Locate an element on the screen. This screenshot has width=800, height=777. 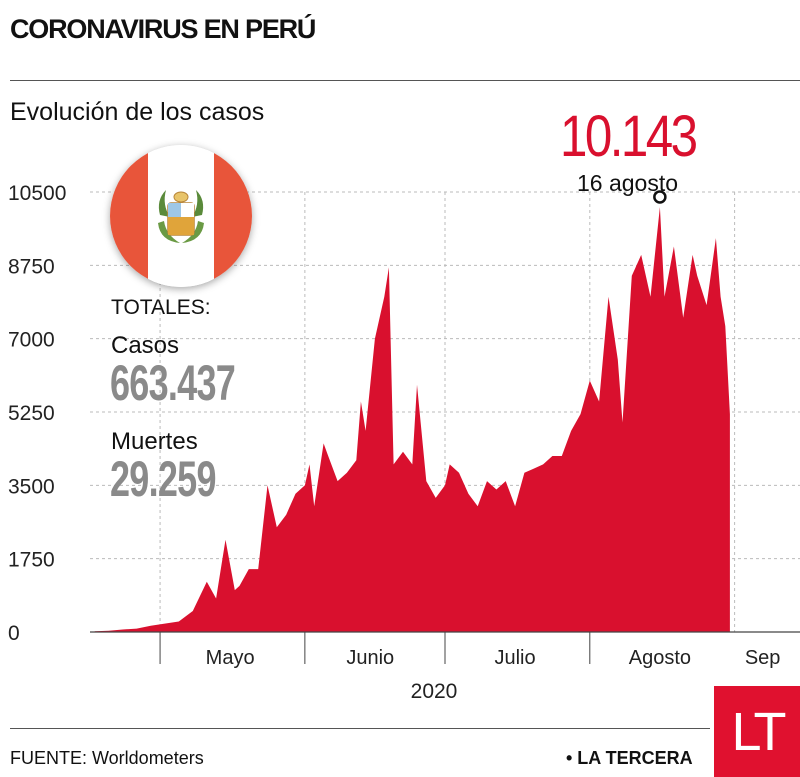
coat-of-arms-icon is located at coordinates (181, 216).